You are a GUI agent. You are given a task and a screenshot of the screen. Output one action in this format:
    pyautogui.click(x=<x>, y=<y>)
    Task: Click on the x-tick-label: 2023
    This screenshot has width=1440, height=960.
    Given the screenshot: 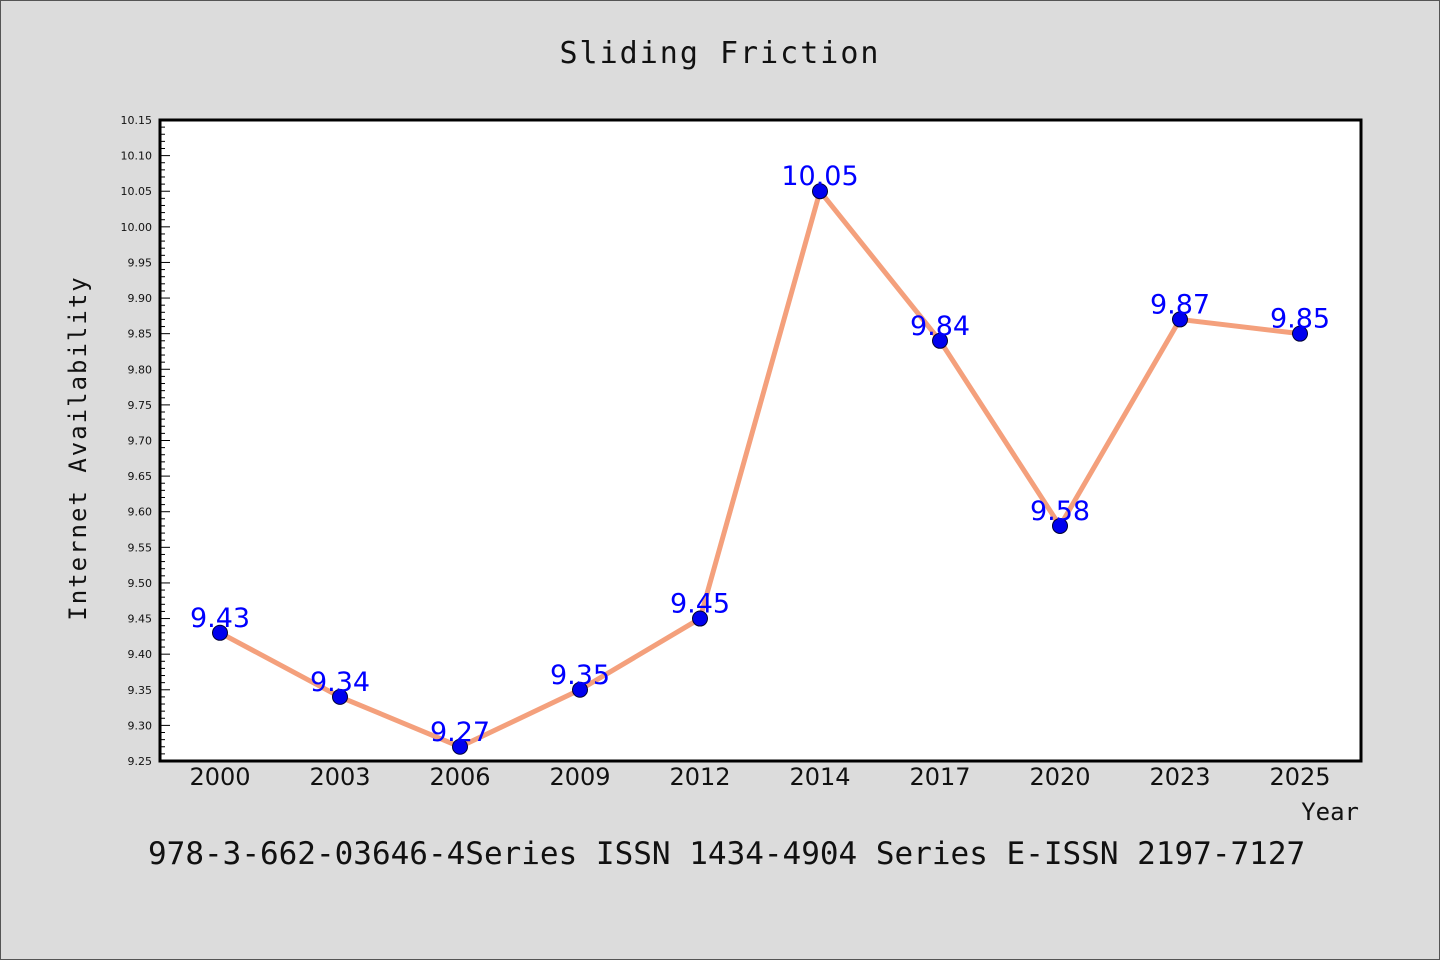 What is the action you would take?
    pyautogui.click(x=1179, y=777)
    